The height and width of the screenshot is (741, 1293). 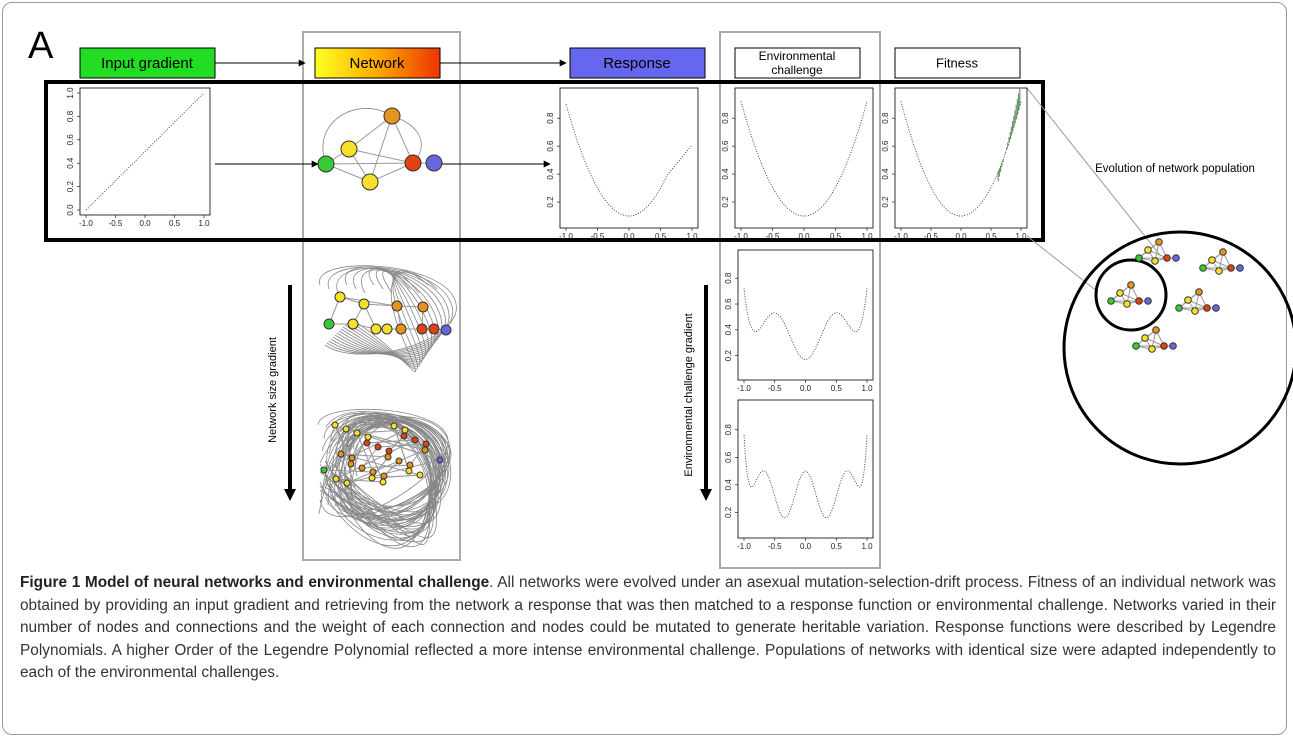 What do you see at coordinates (806, 388) in the screenshot?
I see `x-tick-label: 0.0` at bounding box center [806, 388].